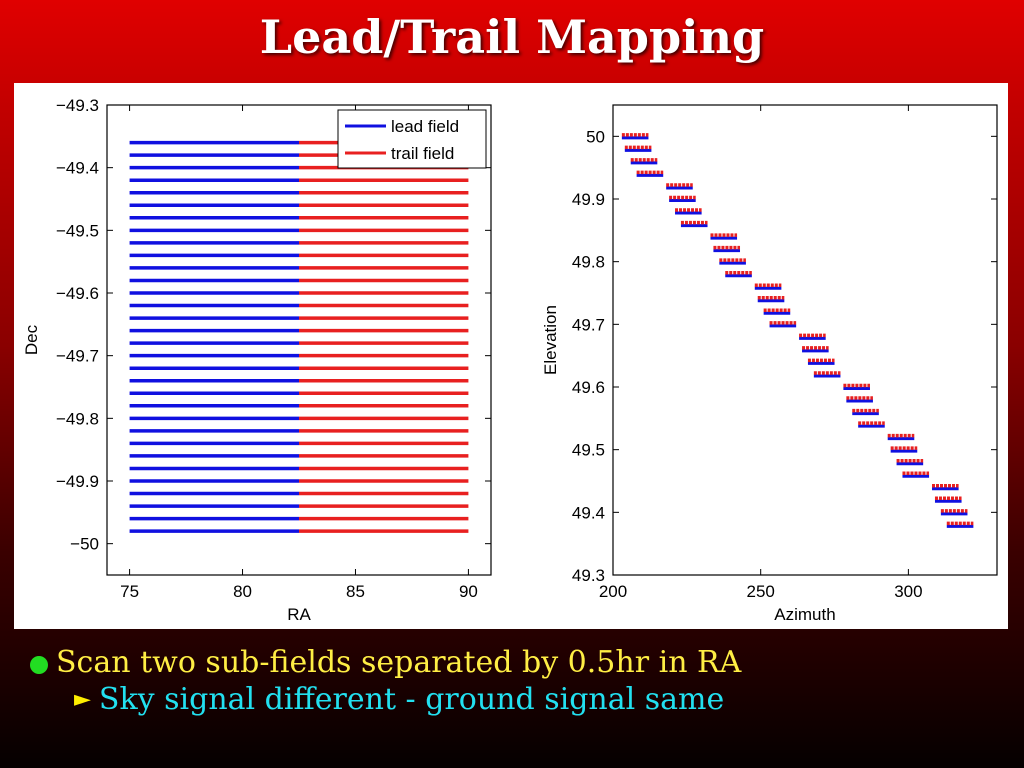 The width and height of the screenshot is (1024, 768). Describe the element at coordinates (908, 591) in the screenshot. I see `x-tick-label: 300` at that location.